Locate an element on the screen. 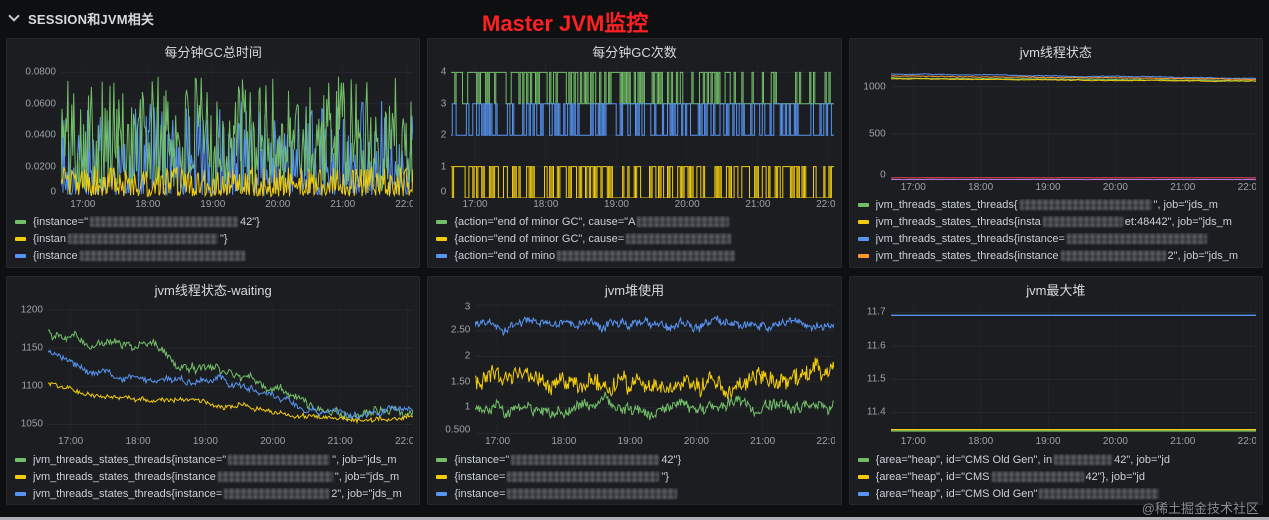  y-axis-label: 2.50 is located at coordinates (460, 330).